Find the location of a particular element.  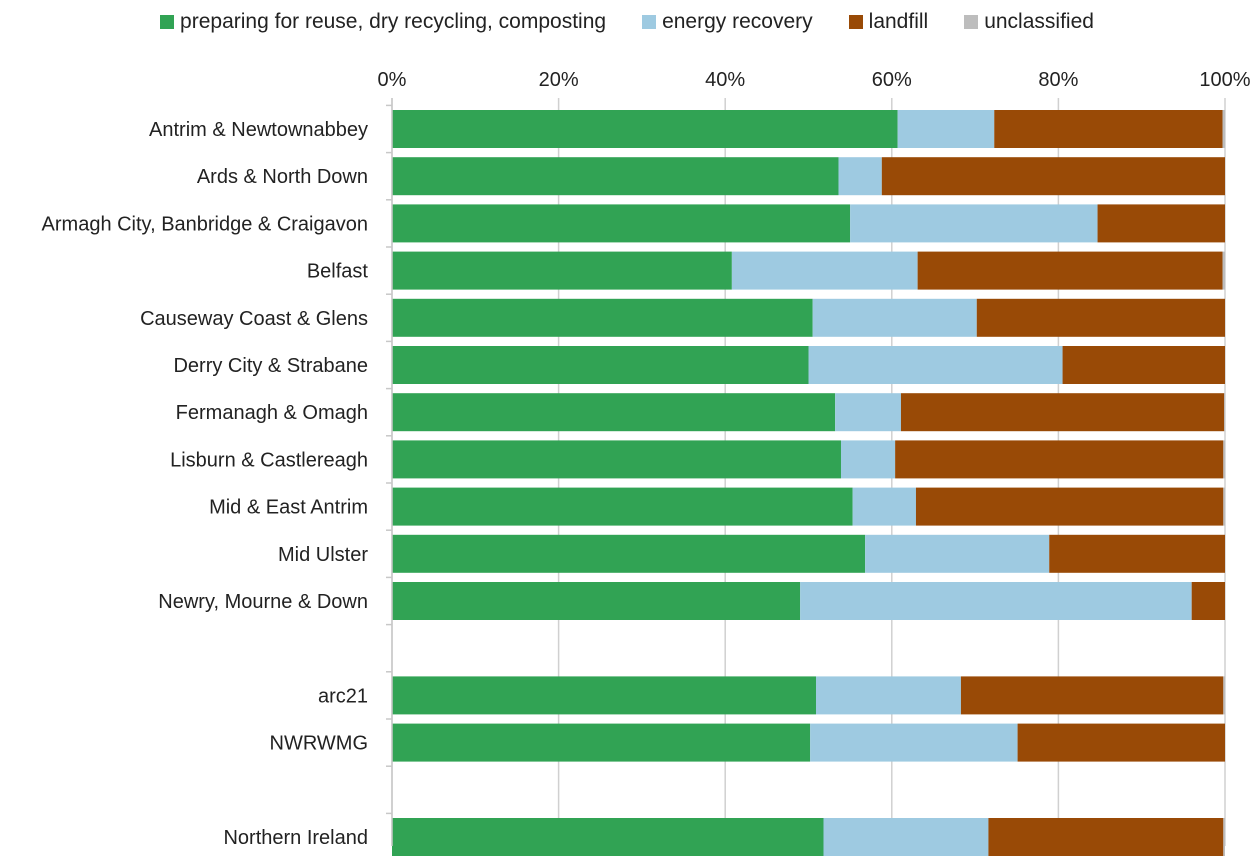

category-label-newry-mourne-down: Newry, Mourne & Down is located at coordinates (263, 602).